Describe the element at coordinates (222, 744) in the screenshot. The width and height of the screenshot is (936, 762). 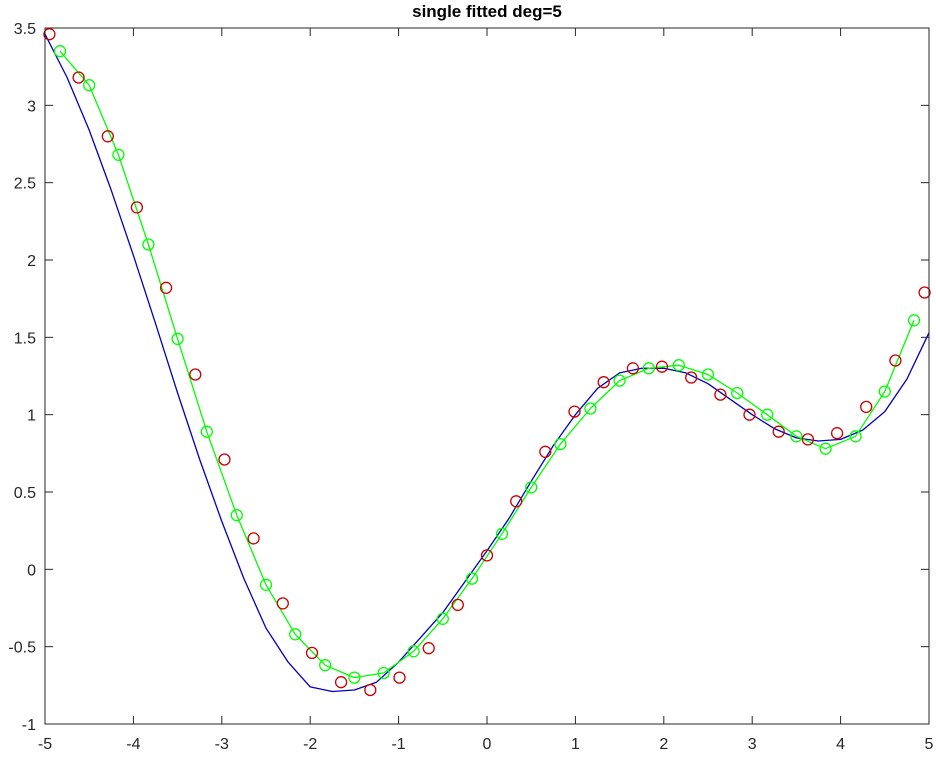
I see `x-tick-label: -3` at that location.